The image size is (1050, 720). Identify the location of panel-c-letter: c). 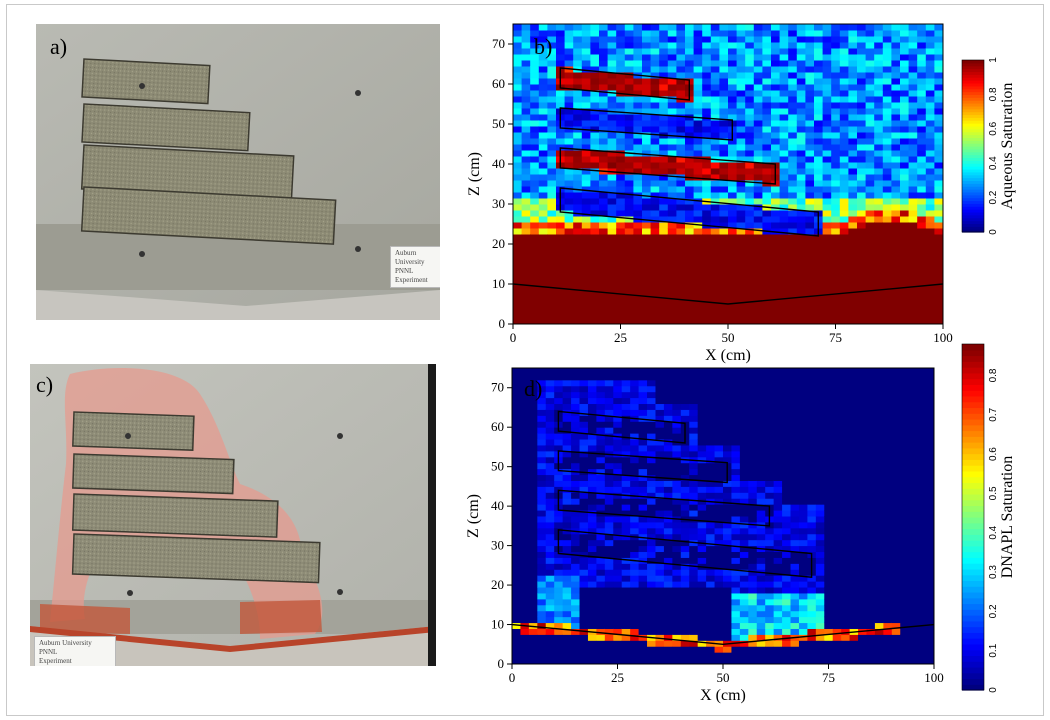
(45, 384).